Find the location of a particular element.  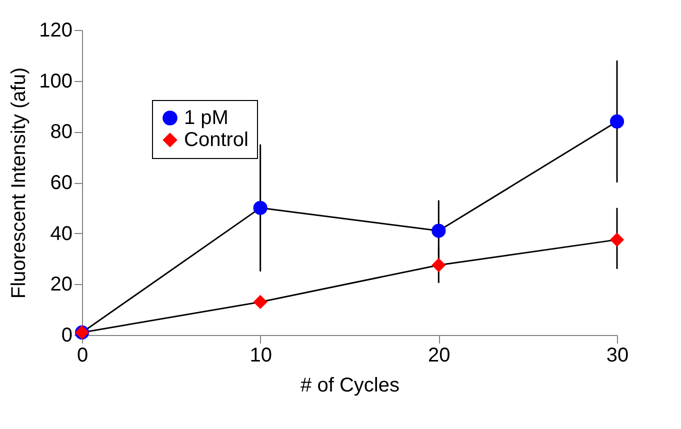

x-axis-title: # of Cycles is located at coordinates (350, 385).